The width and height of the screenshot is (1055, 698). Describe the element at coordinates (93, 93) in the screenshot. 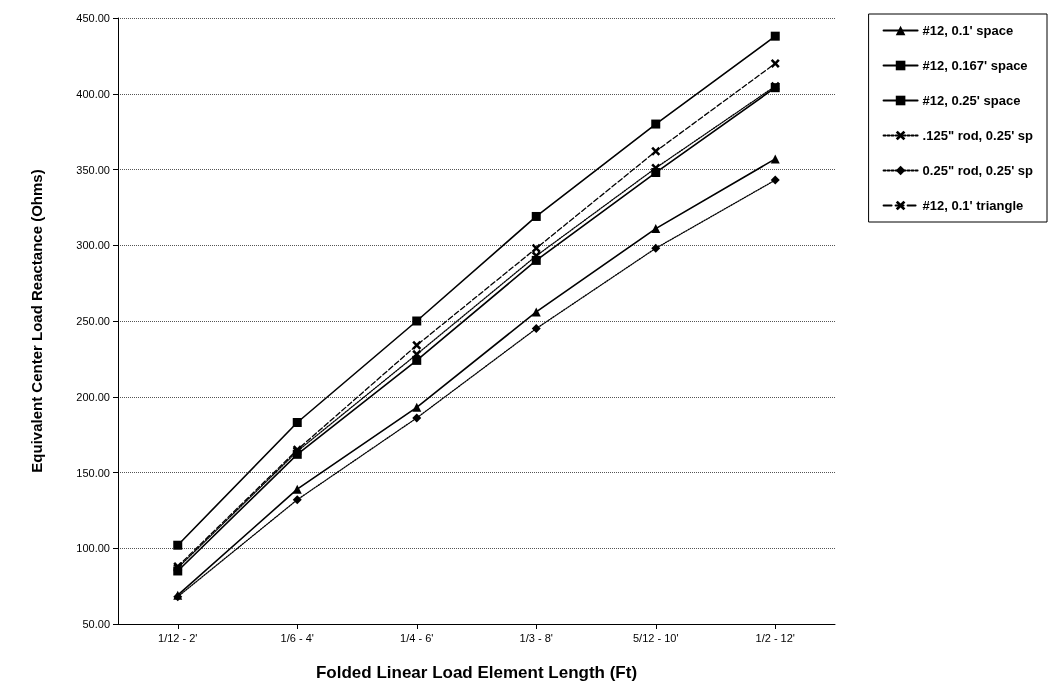

I see `y-tick-label: 400.00` at that location.